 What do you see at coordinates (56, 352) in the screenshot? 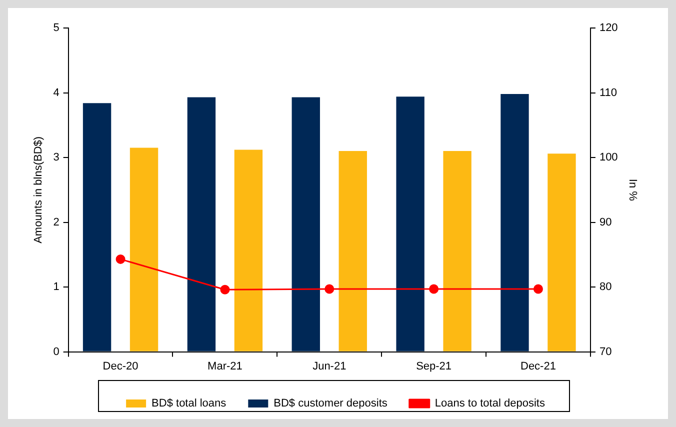
I see `y-tick-label: 0` at bounding box center [56, 352].